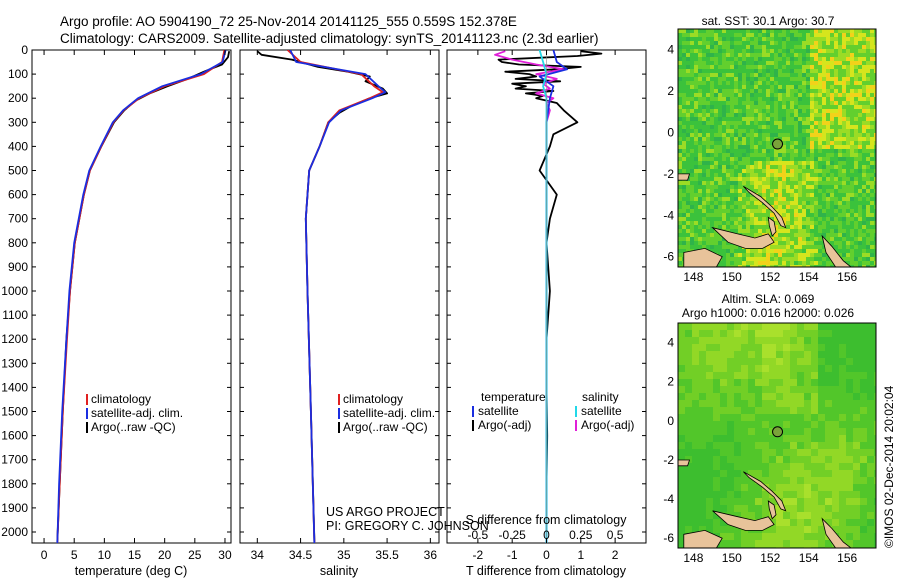  I want to click on y-tick-label: 800, so click(18, 243).